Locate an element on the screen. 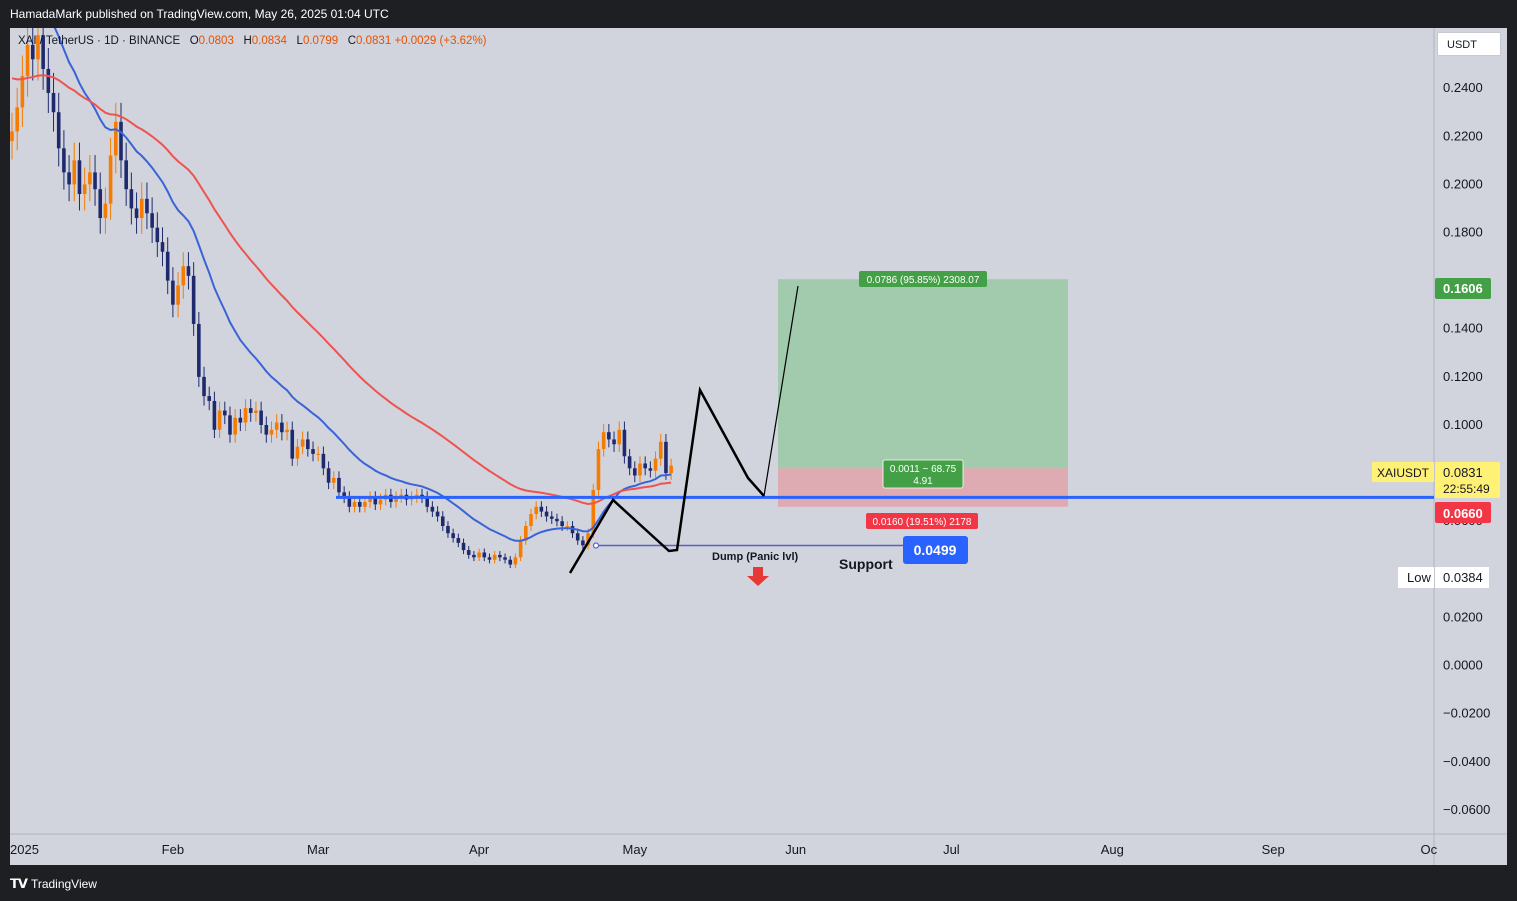 The width and height of the screenshot is (1517, 901). time-tick-label: Jun is located at coordinates (795, 849).